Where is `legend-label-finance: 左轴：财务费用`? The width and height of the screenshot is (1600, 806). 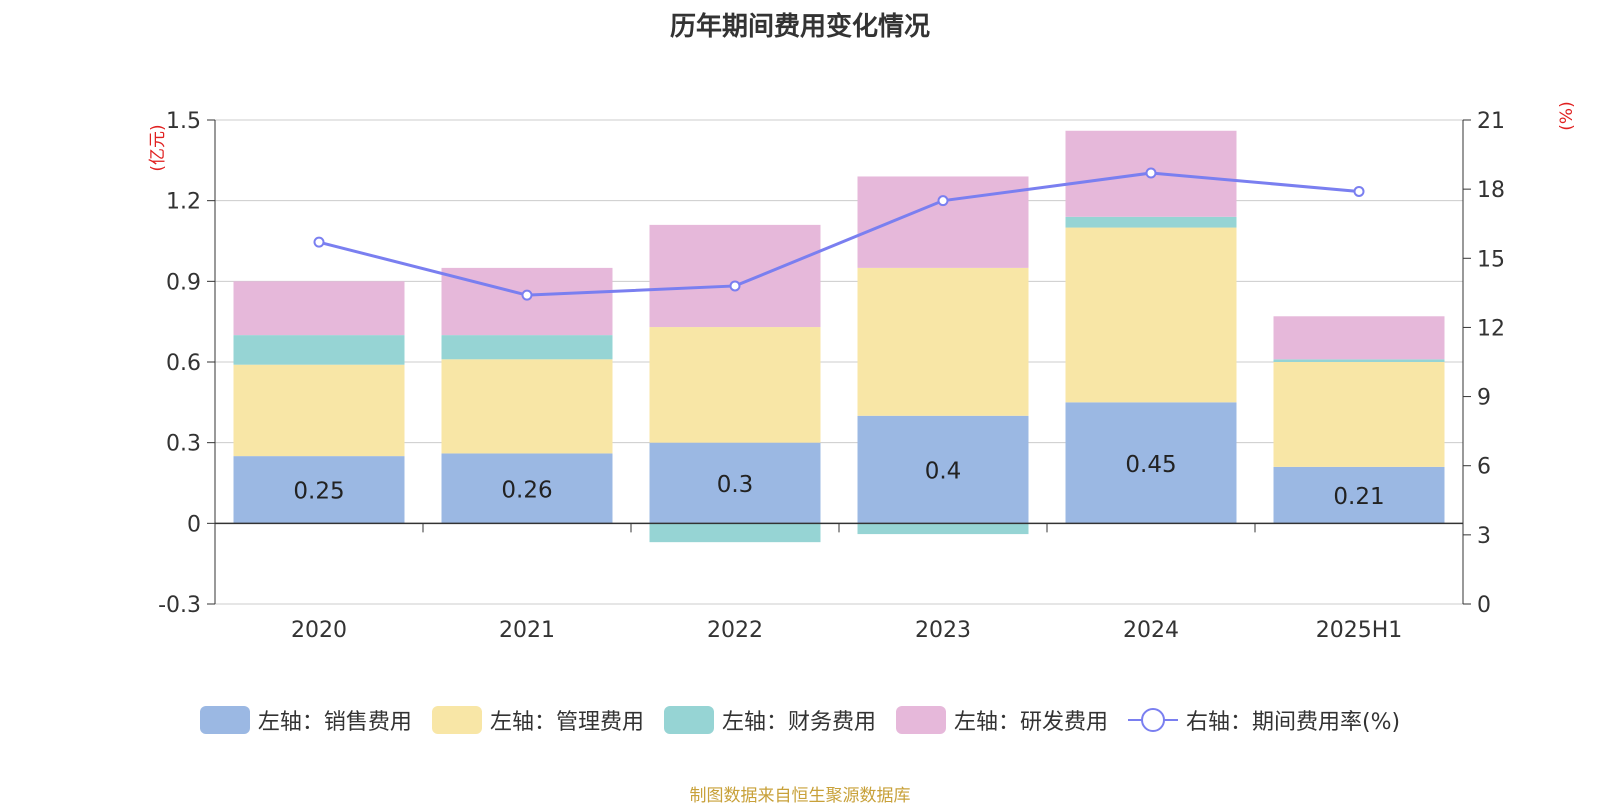 legend-label-finance: 左轴：财务费用 is located at coordinates (798, 722).